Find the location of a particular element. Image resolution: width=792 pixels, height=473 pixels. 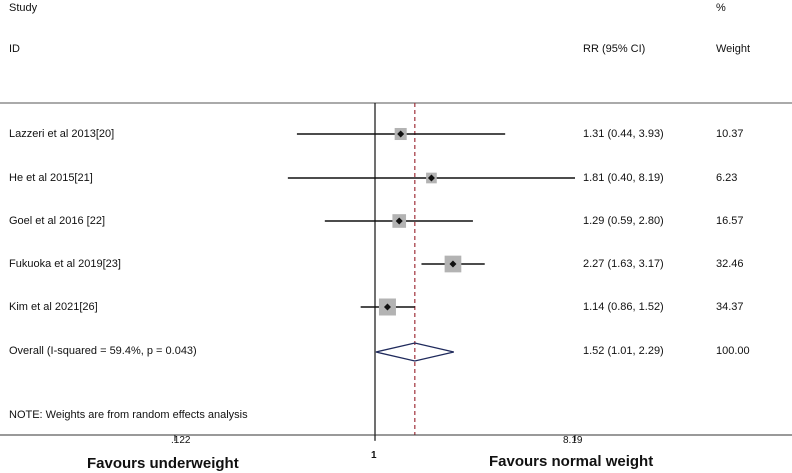

study-label: Fukuoka et al 2019[23] is located at coordinates (65, 264).